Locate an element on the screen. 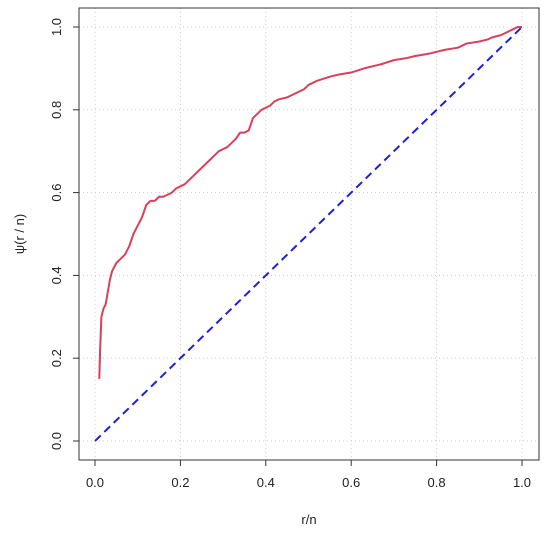  y-axis-title: ψ(r / n) is located at coordinates (19, 234).